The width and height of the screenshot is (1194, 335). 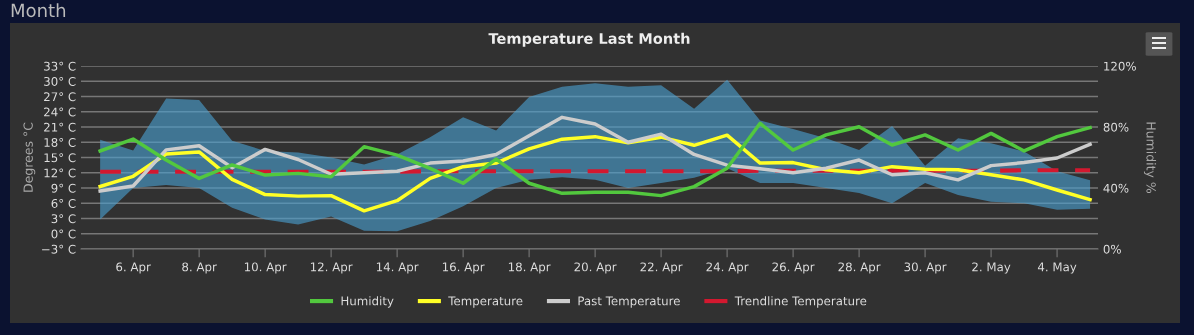 I want to click on x-tick-label: 30. Apr, so click(x=925, y=268).